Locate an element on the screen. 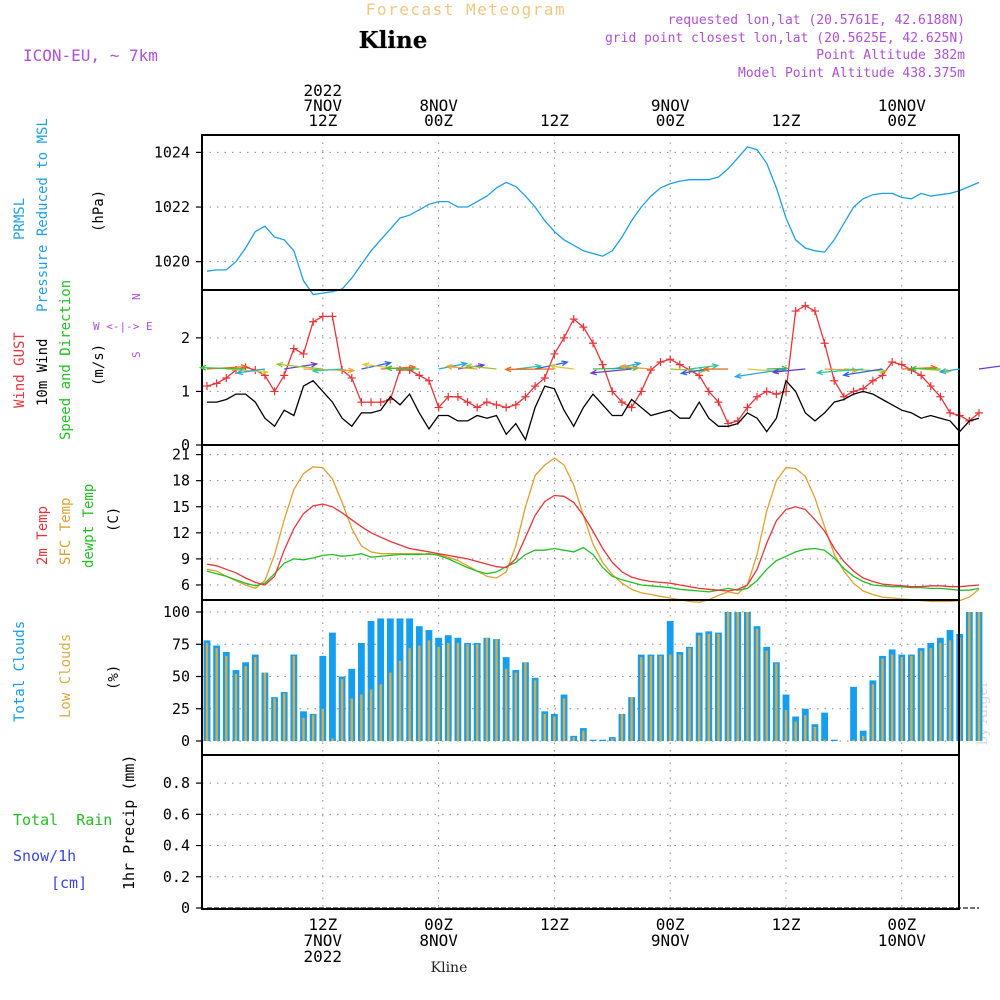 The height and width of the screenshot is (1000, 1000). cloud-ytick-label: 50 is located at coordinates (181, 677).